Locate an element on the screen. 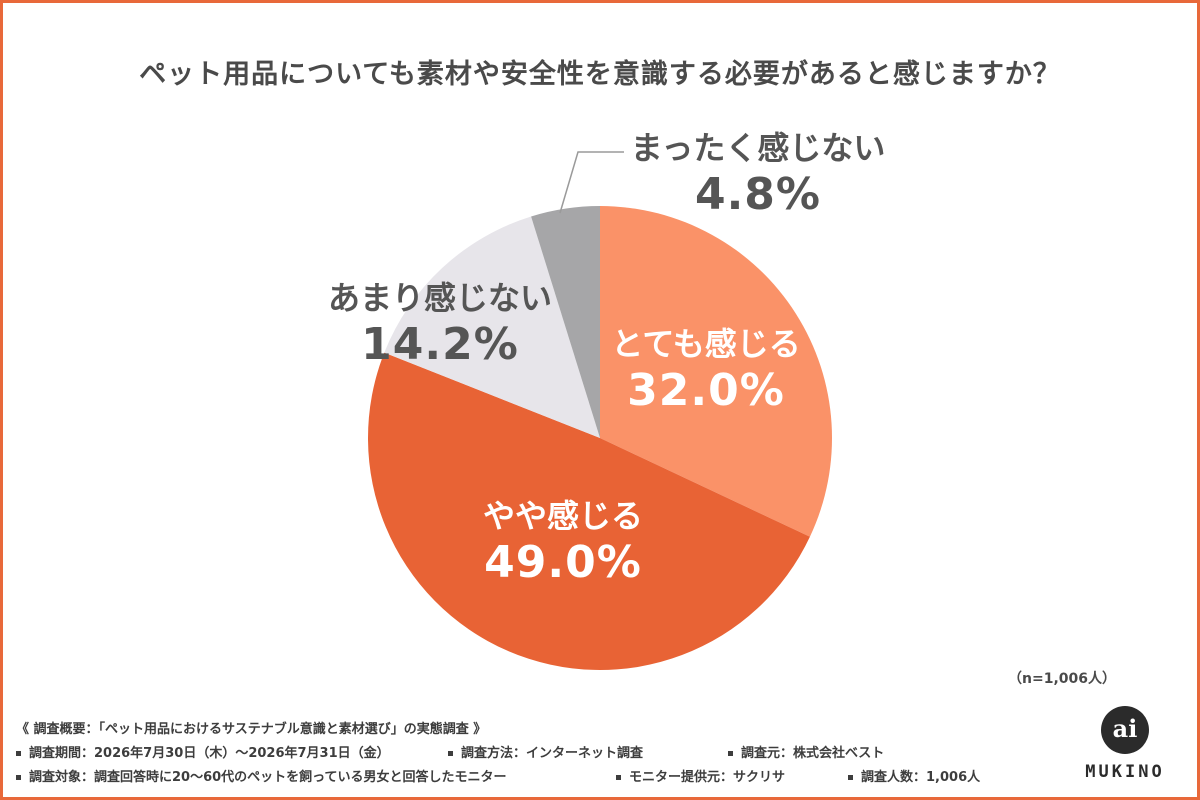 The height and width of the screenshot is (800, 1200). leader-line is located at coordinates (591, 182).